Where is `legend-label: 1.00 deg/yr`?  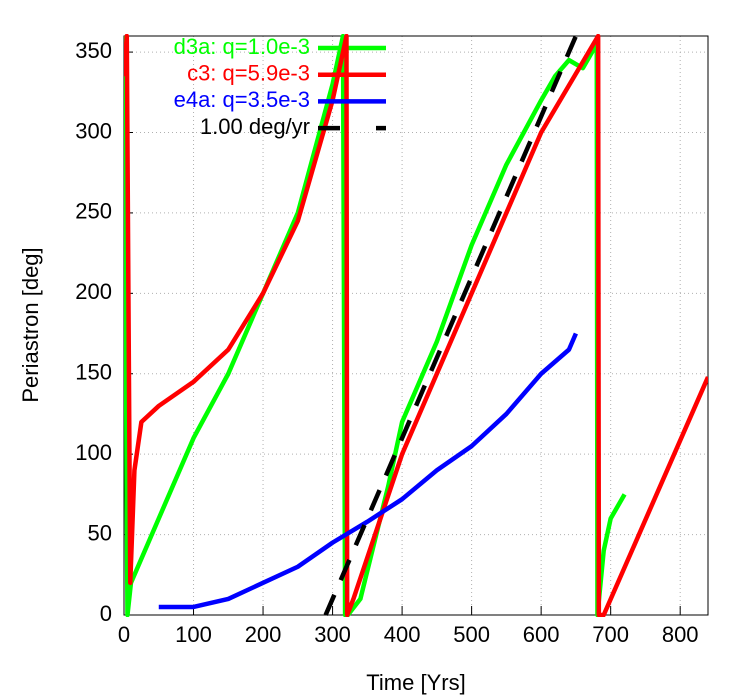
legend-label: 1.00 deg/yr is located at coordinates (255, 126).